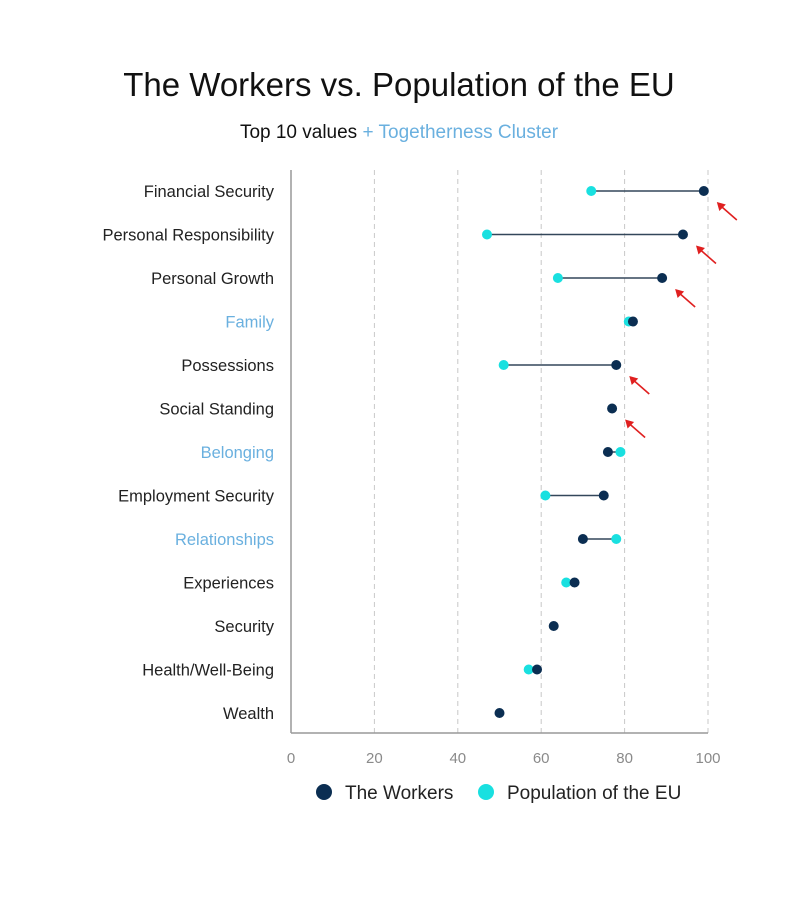  What do you see at coordinates (574, 582) in the screenshot?
I see `point-workers-experiences` at bounding box center [574, 582].